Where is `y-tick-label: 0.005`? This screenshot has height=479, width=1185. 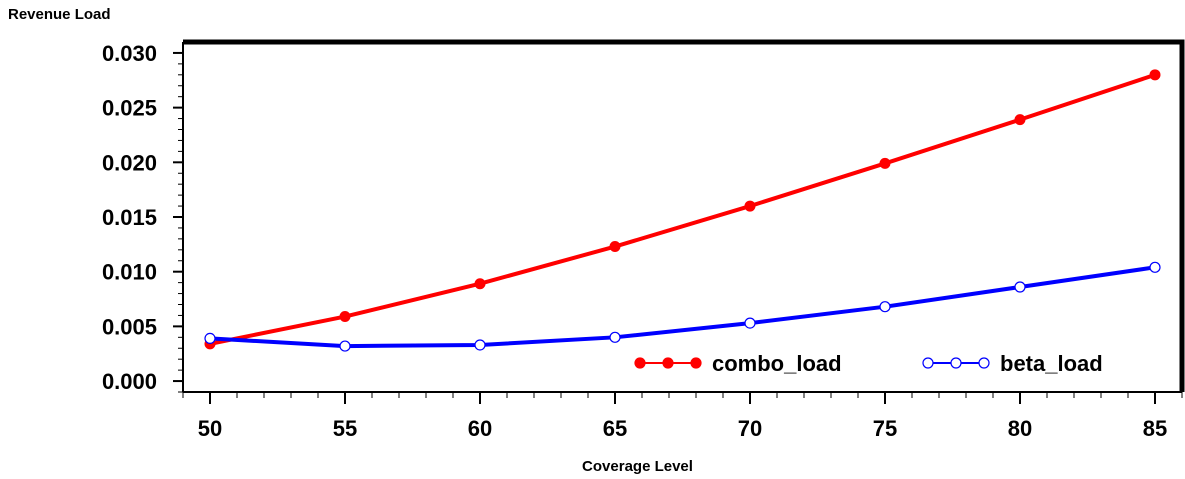 y-tick-label: 0.005 is located at coordinates (129, 326).